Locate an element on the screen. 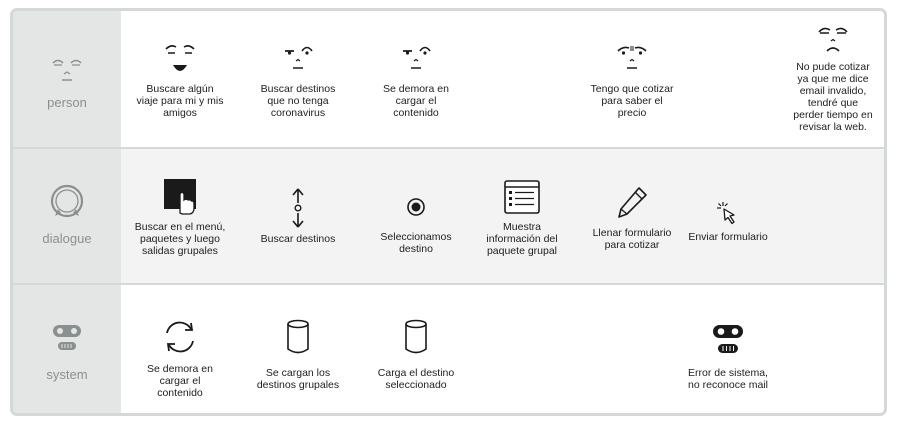  dialogue-step-6-text: Enviar formulario is located at coordinates (728, 237).